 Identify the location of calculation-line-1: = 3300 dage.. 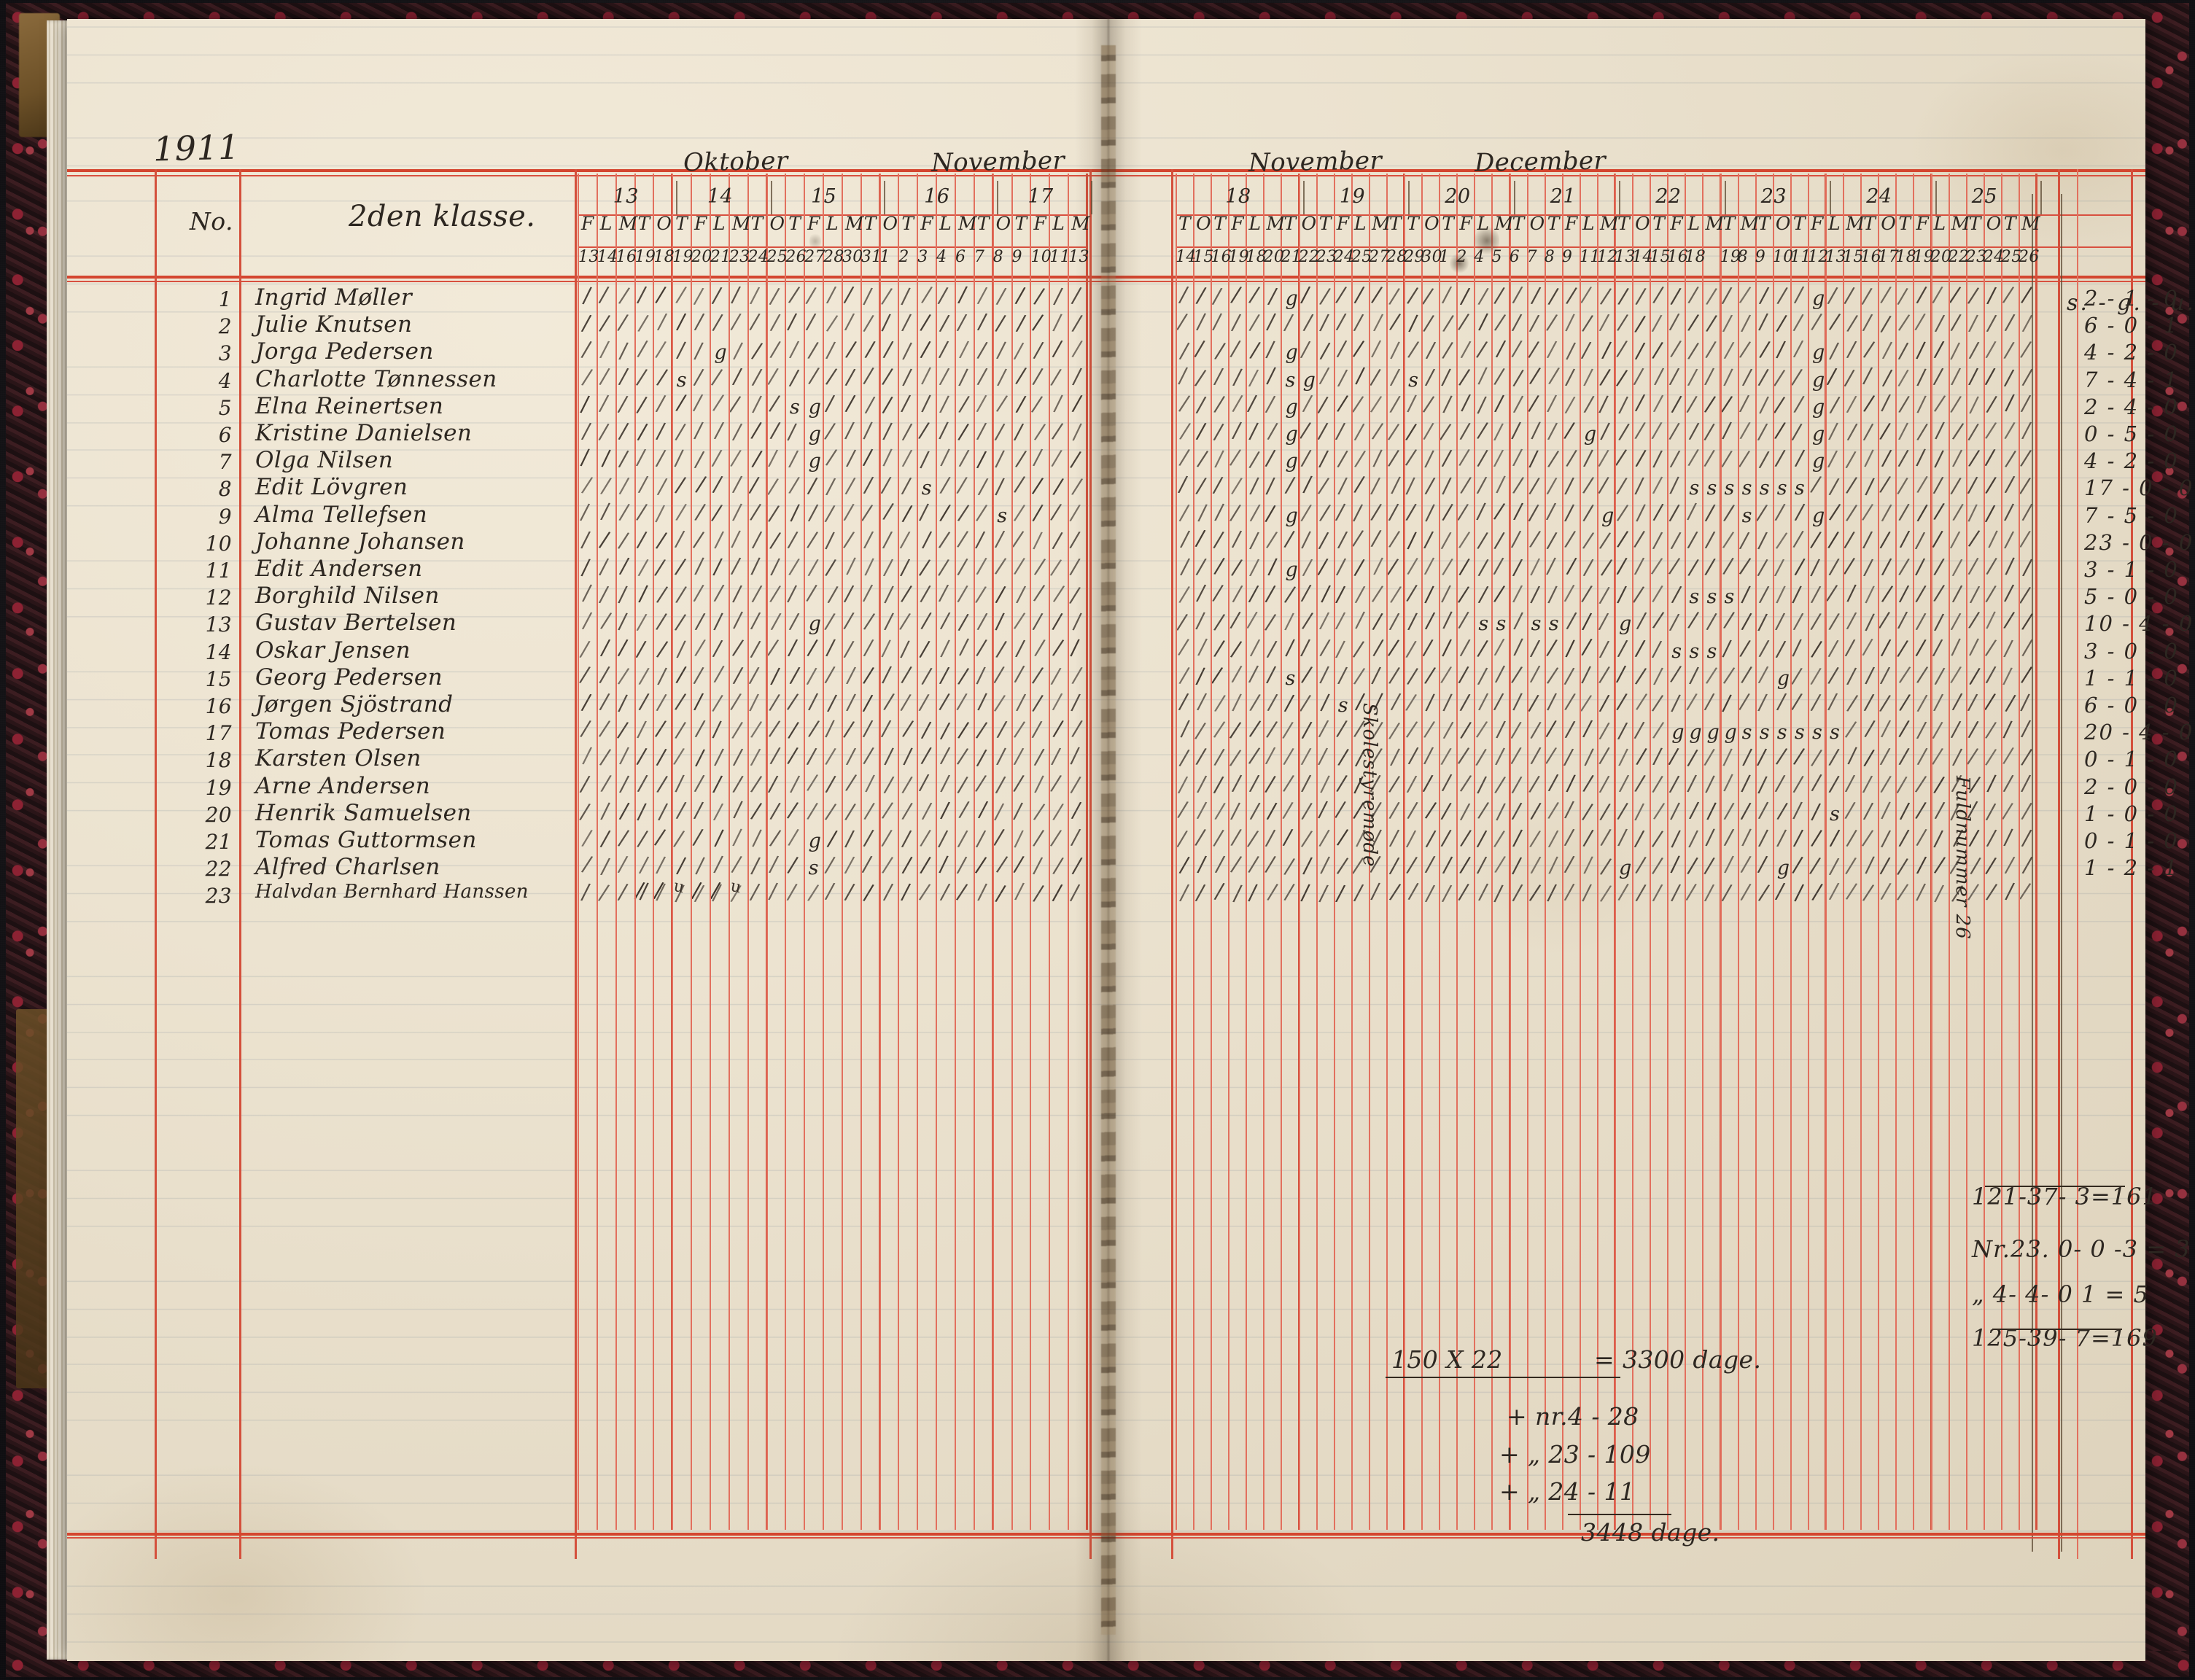
(1677, 1359).